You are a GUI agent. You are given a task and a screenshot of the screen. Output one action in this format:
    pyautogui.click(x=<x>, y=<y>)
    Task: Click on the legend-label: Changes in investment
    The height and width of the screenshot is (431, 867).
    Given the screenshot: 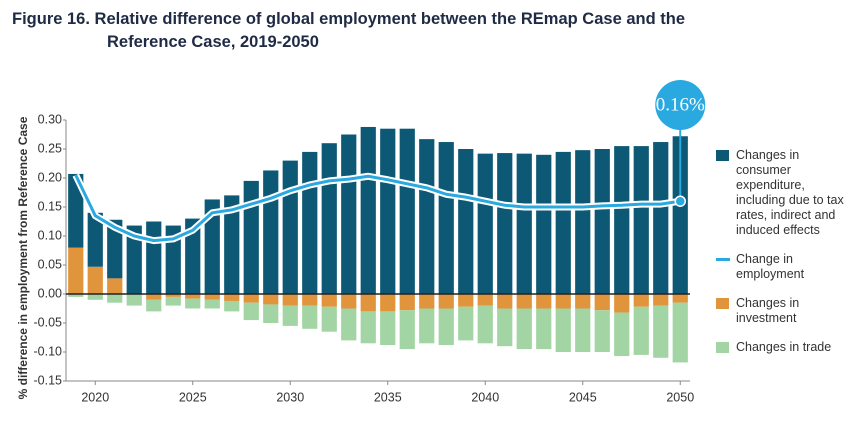 What is the action you would take?
    pyautogui.click(x=768, y=310)
    